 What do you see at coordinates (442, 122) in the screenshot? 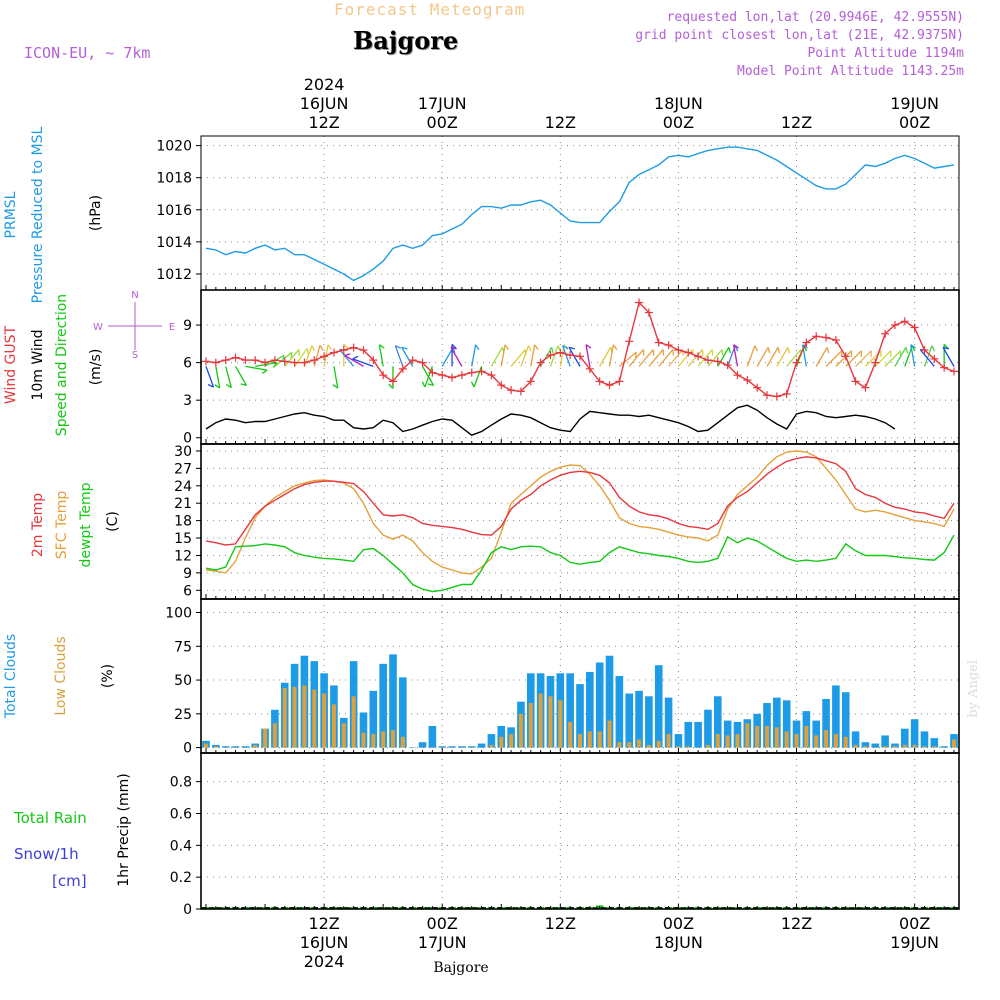
I see `top-time-label: 00Z` at bounding box center [442, 122].